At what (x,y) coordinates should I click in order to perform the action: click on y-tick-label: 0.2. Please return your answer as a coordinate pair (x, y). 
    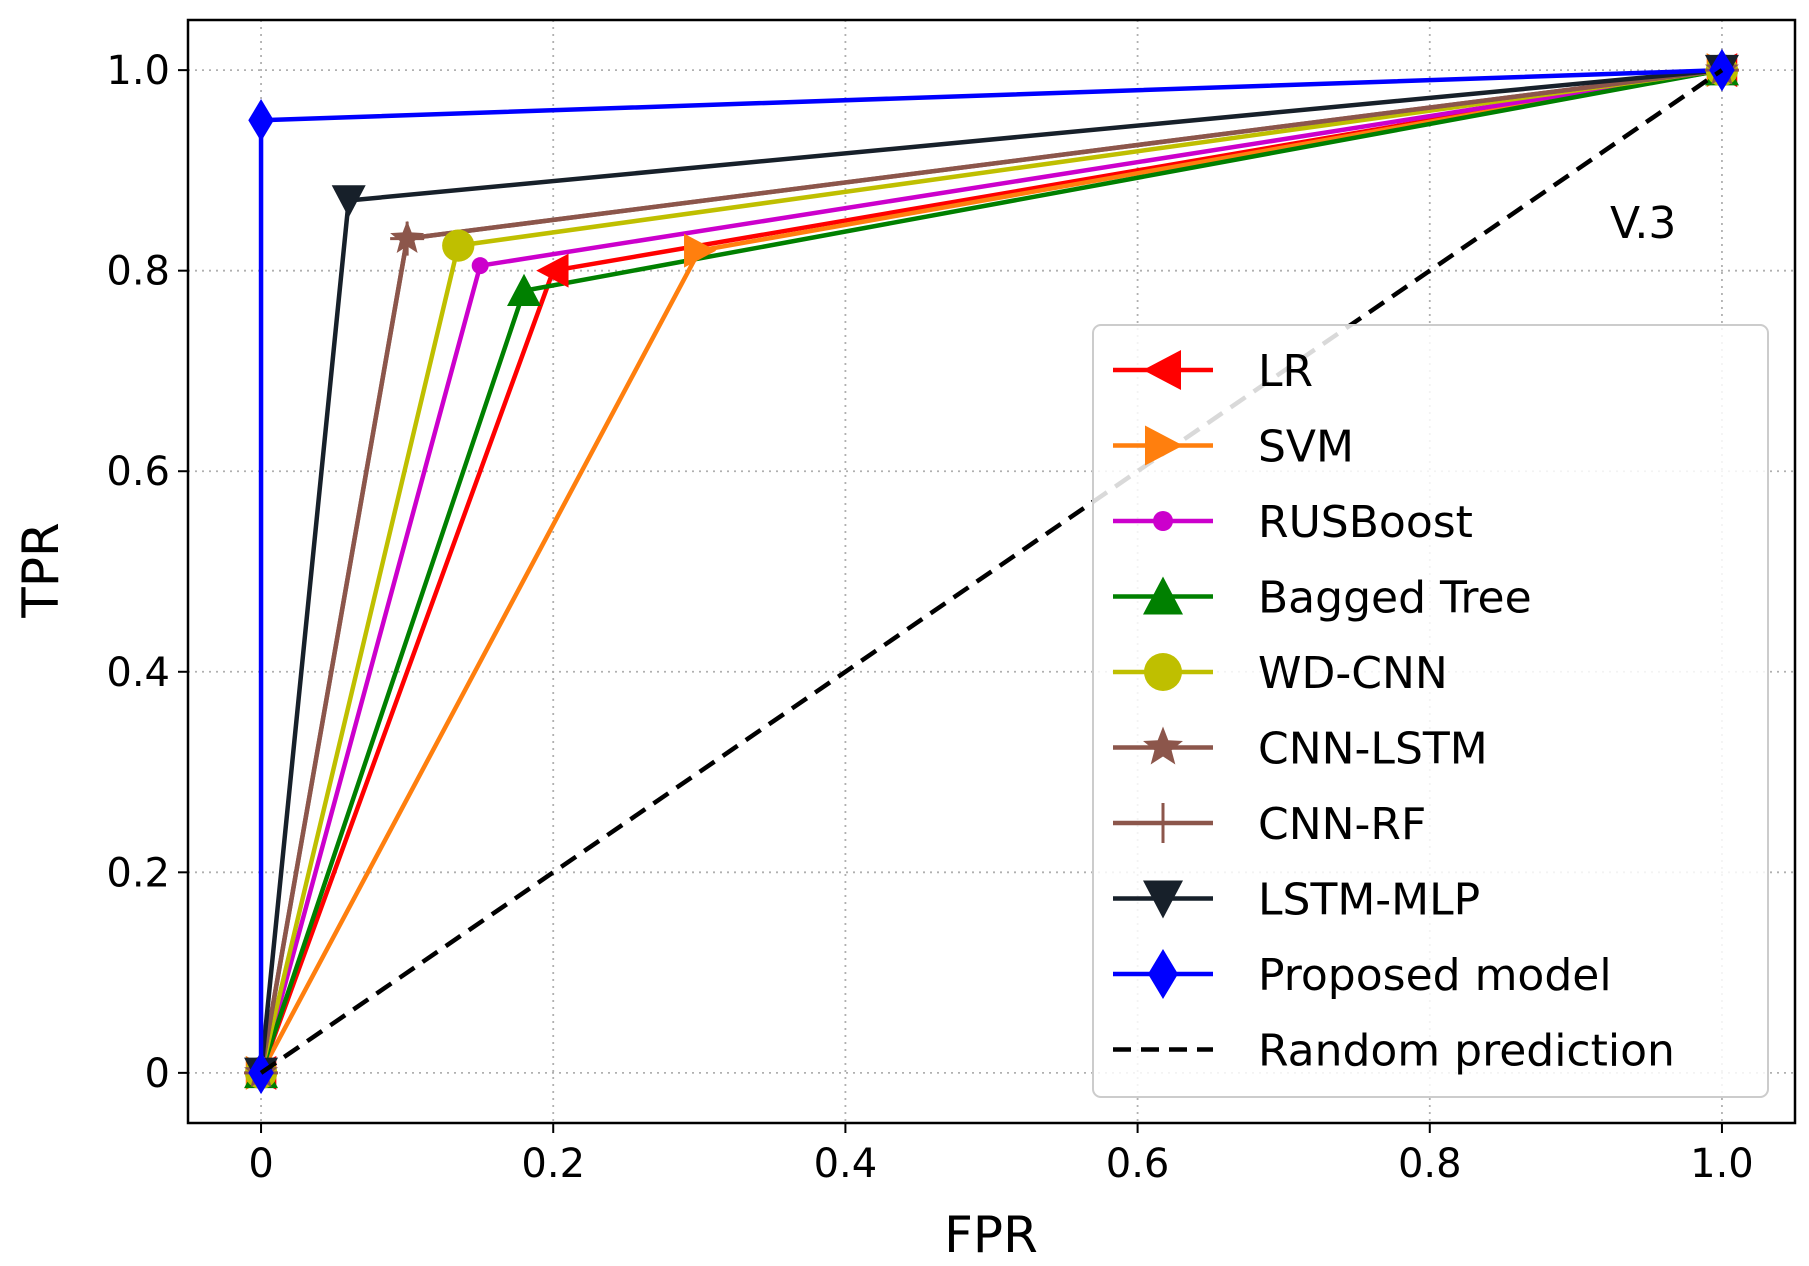
    Looking at the image, I should click on (138, 873).